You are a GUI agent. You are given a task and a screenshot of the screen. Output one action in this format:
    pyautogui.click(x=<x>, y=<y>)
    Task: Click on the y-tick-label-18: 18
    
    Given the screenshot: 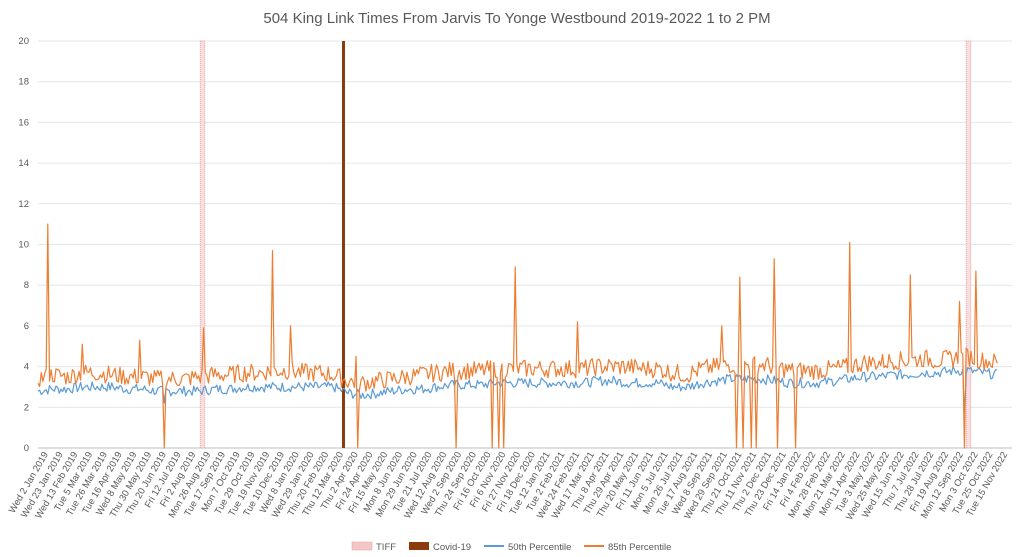 What is the action you would take?
    pyautogui.click(x=23, y=82)
    